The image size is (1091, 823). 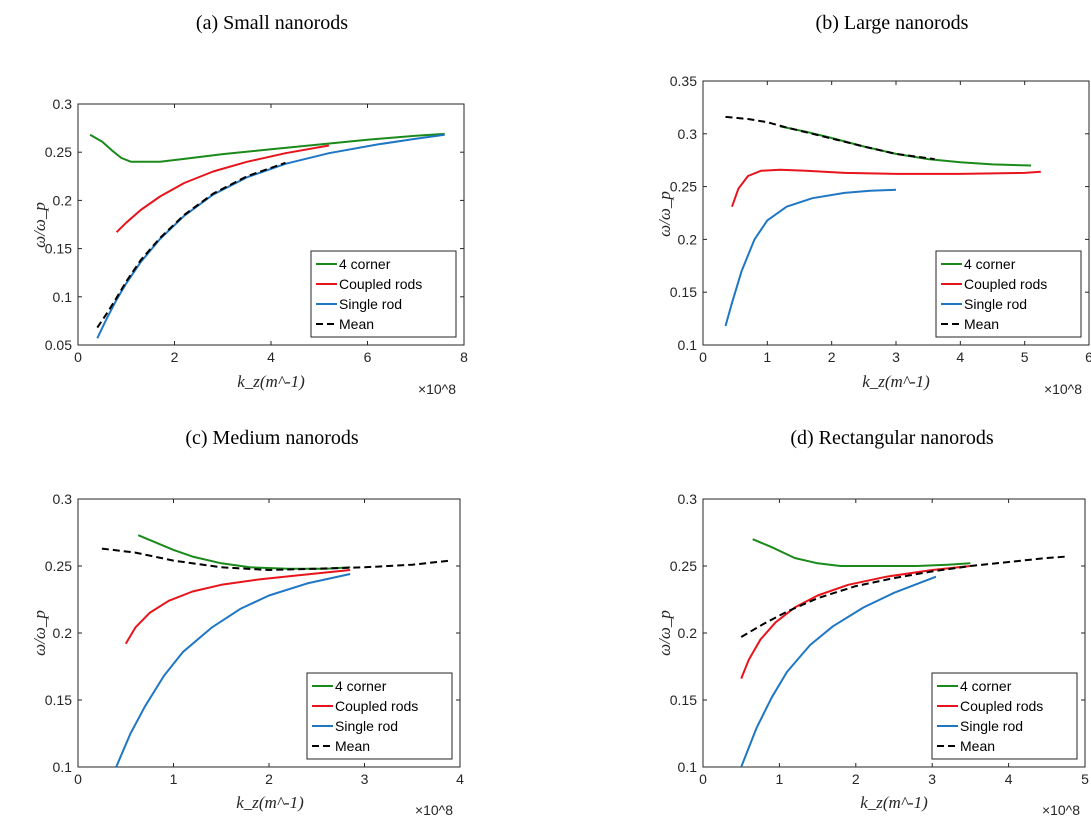 What do you see at coordinates (683, 81) in the screenshot?
I see `y-tick-label: 0.35` at bounding box center [683, 81].